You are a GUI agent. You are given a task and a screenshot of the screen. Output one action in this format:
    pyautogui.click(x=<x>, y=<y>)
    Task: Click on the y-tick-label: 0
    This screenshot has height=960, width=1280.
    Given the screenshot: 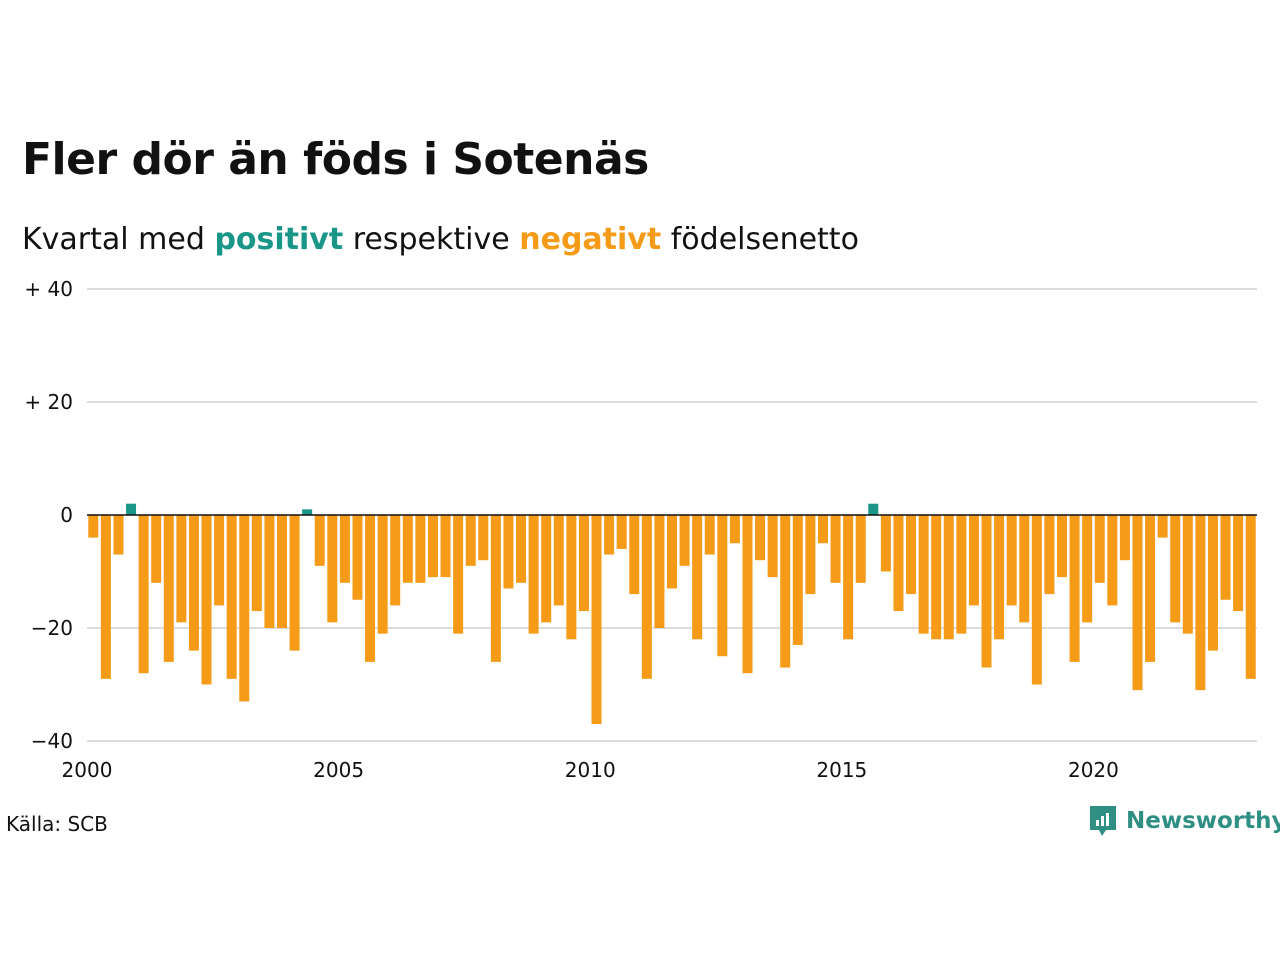 What is the action you would take?
    pyautogui.click(x=66, y=515)
    